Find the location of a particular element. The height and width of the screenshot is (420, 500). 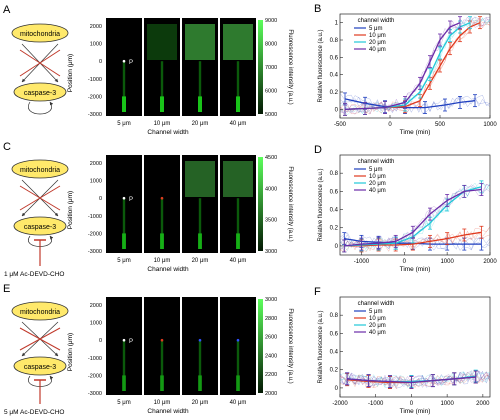

colorbar is located at coordinates (260, 204).